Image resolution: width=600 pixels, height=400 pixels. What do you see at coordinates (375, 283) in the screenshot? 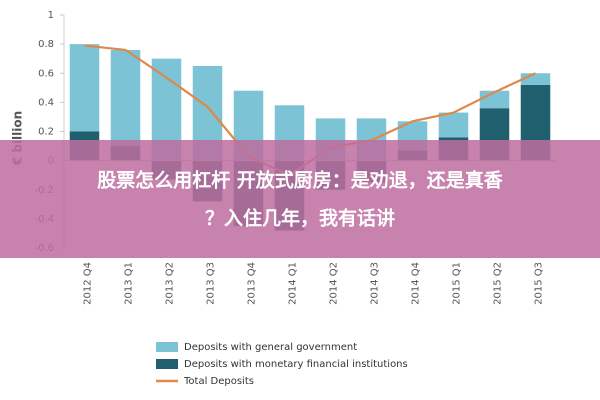
I see `x-tick-label: 2014 Q3` at bounding box center [375, 283].